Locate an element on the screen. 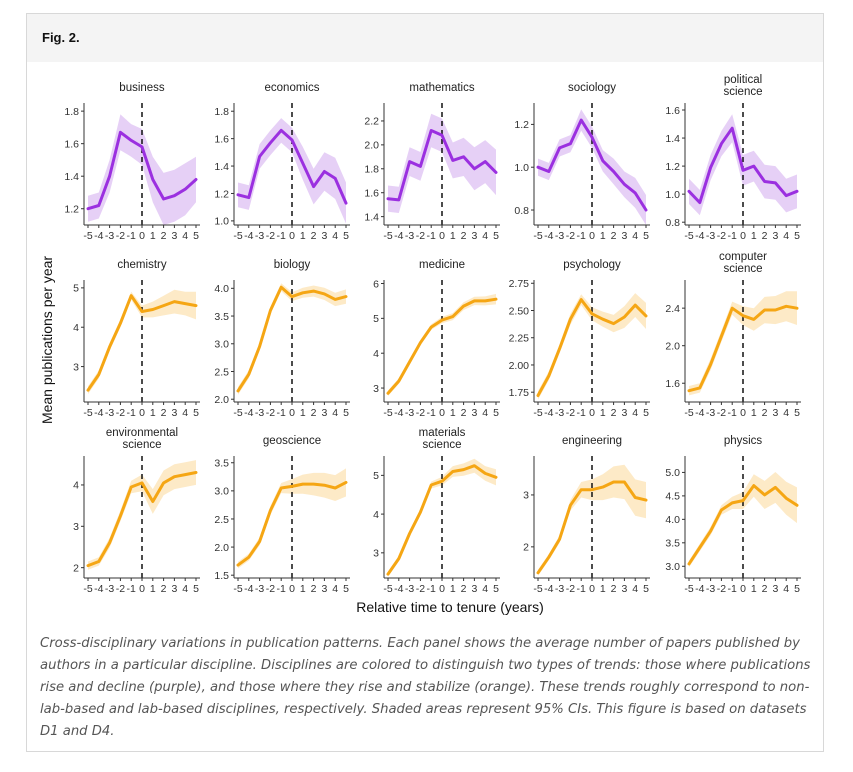 Image resolution: width=853 pixels, height=772 pixels. y-tick-label: 4.0 is located at coordinates (221, 289).